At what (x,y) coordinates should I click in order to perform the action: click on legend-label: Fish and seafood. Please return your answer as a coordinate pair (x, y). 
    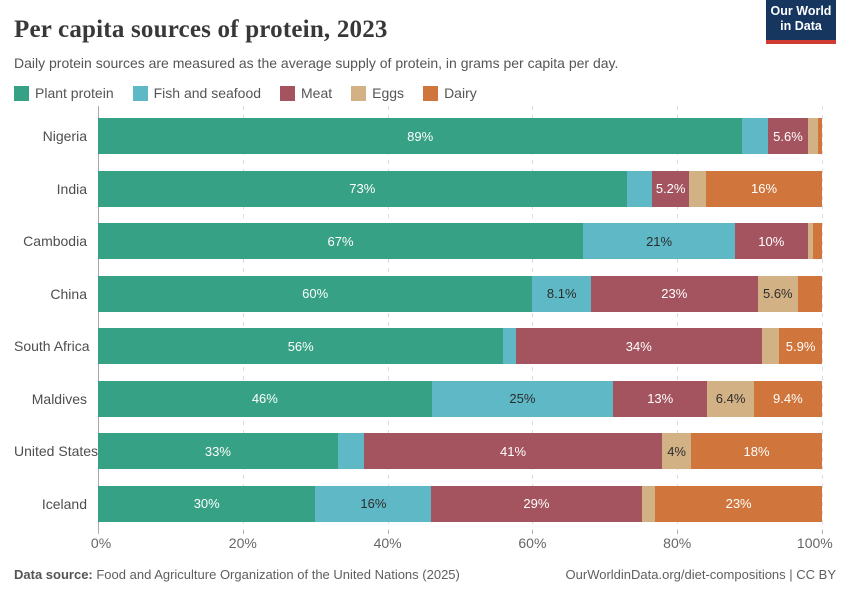
    Looking at the image, I should click on (207, 93).